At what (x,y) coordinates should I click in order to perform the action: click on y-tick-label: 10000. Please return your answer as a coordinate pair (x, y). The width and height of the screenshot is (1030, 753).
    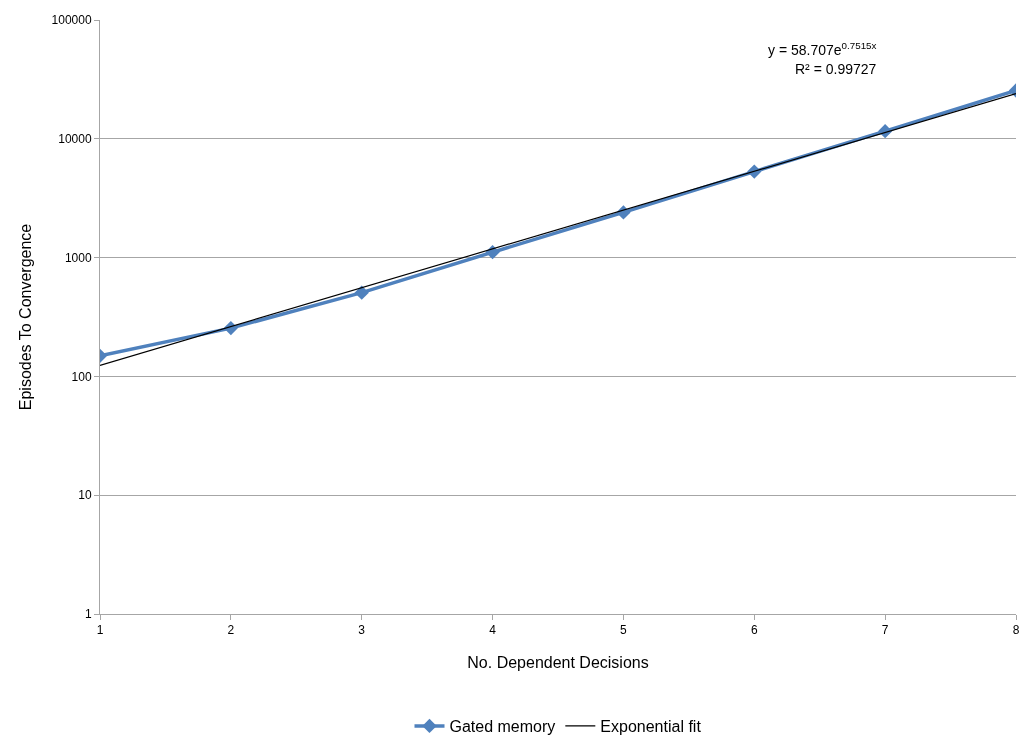
    Looking at the image, I should click on (75, 139).